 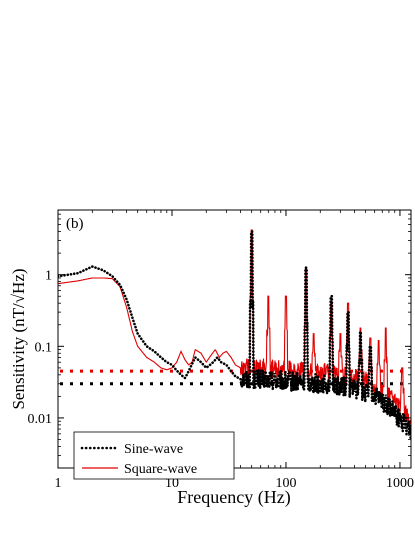 What do you see at coordinates (75, 224) in the screenshot?
I see `panel-label: (b)` at bounding box center [75, 224].